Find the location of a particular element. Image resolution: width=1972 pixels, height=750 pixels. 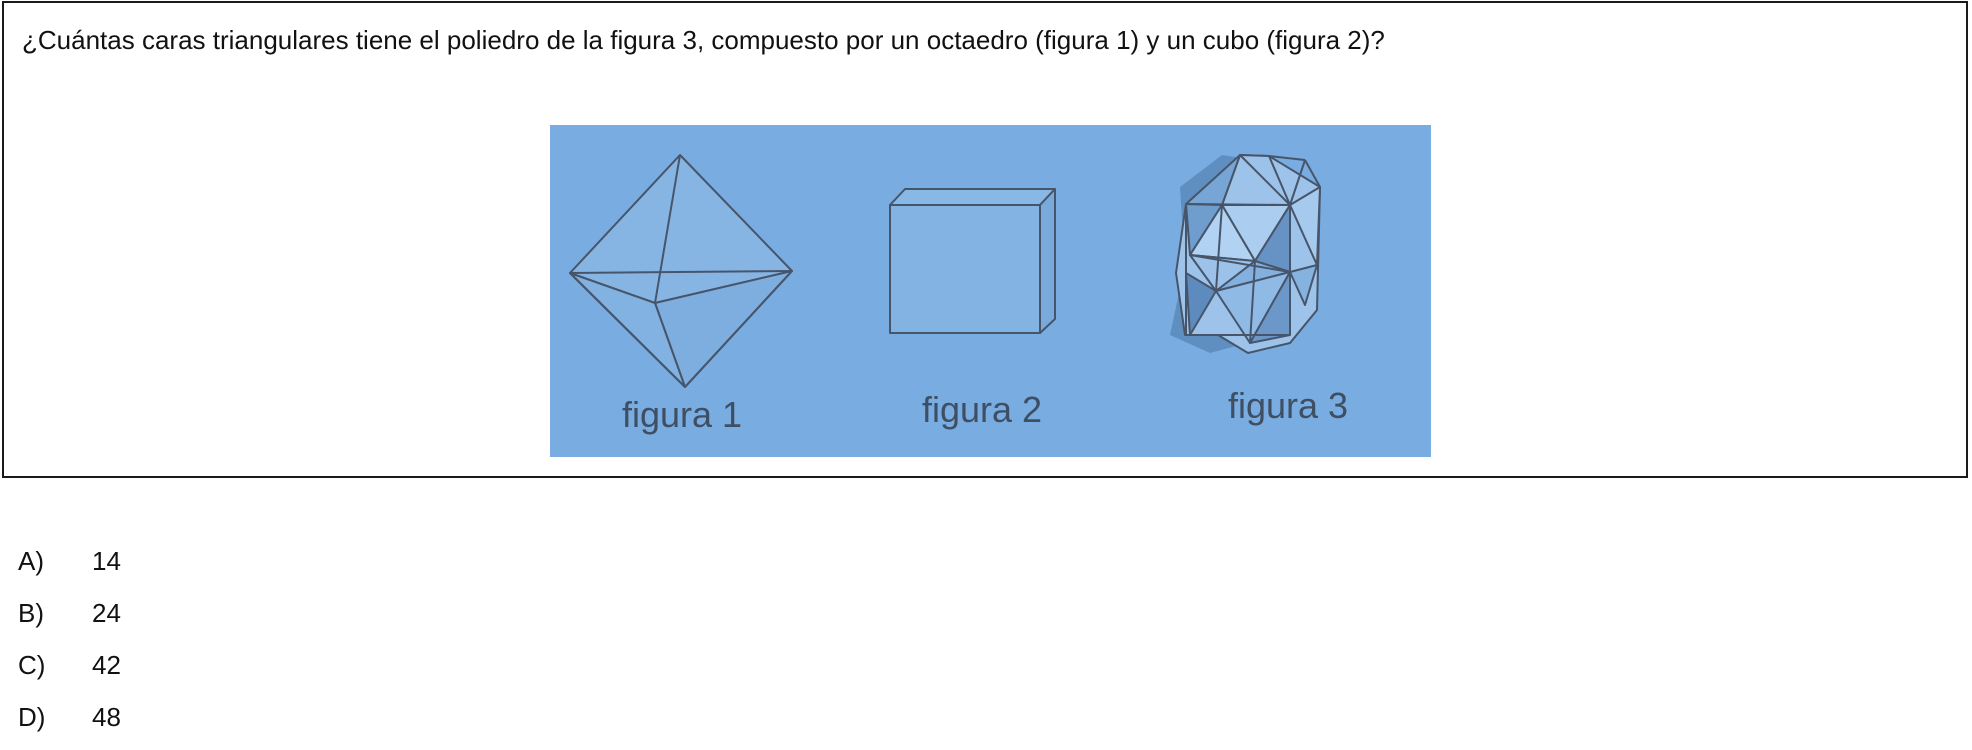

cube-drawing is located at coordinates (972, 261).